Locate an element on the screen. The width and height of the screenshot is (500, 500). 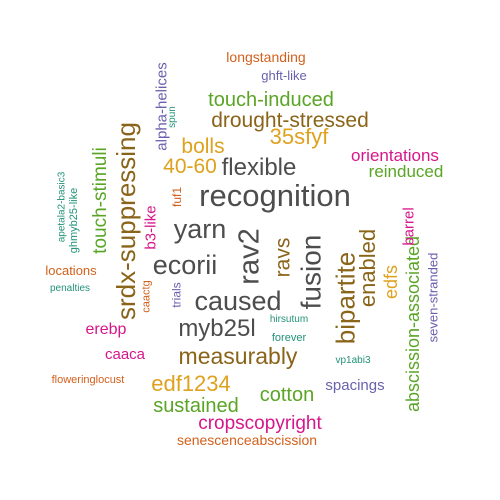
word-40-60: 40-60 is located at coordinates (190, 166).